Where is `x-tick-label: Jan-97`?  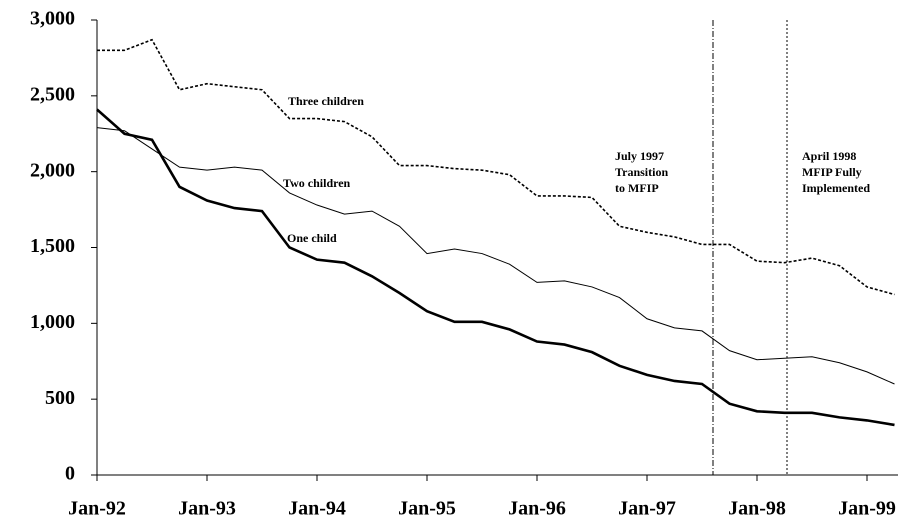 x-tick-label: Jan-97 is located at coordinates (647, 509).